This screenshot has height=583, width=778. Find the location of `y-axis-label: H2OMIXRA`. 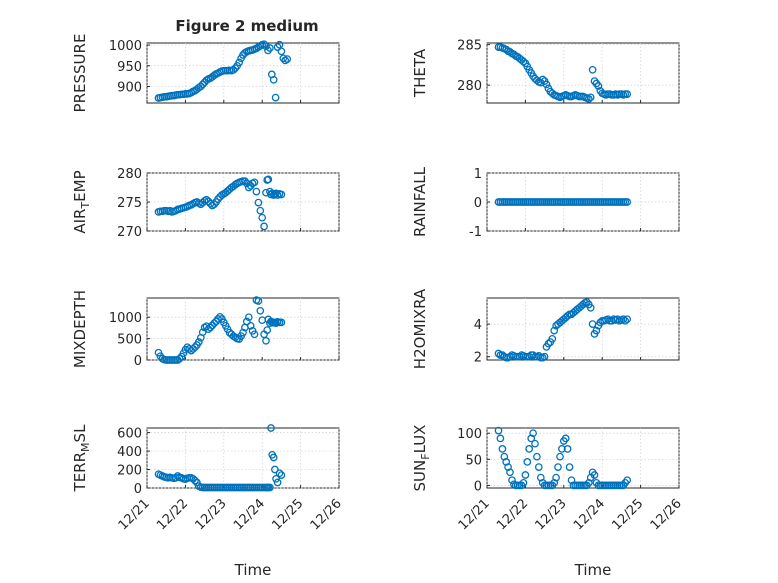

y-axis-label: H2OMIXRA is located at coordinates (420, 328).